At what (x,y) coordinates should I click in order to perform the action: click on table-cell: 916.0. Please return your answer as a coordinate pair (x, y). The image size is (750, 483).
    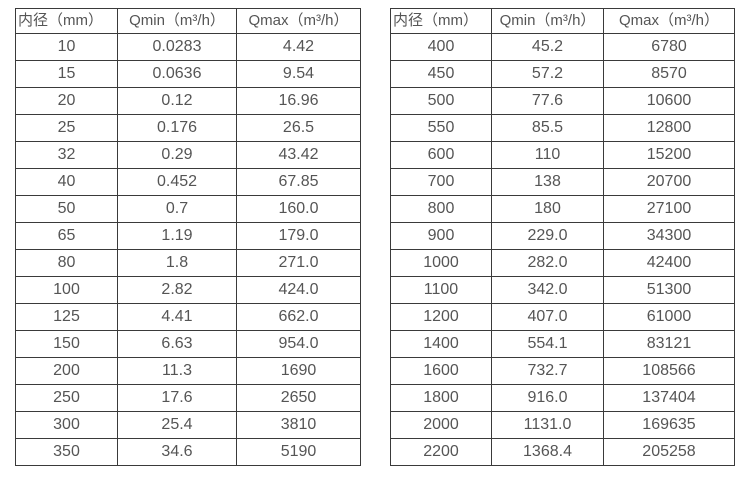
    Looking at the image, I should click on (547, 398).